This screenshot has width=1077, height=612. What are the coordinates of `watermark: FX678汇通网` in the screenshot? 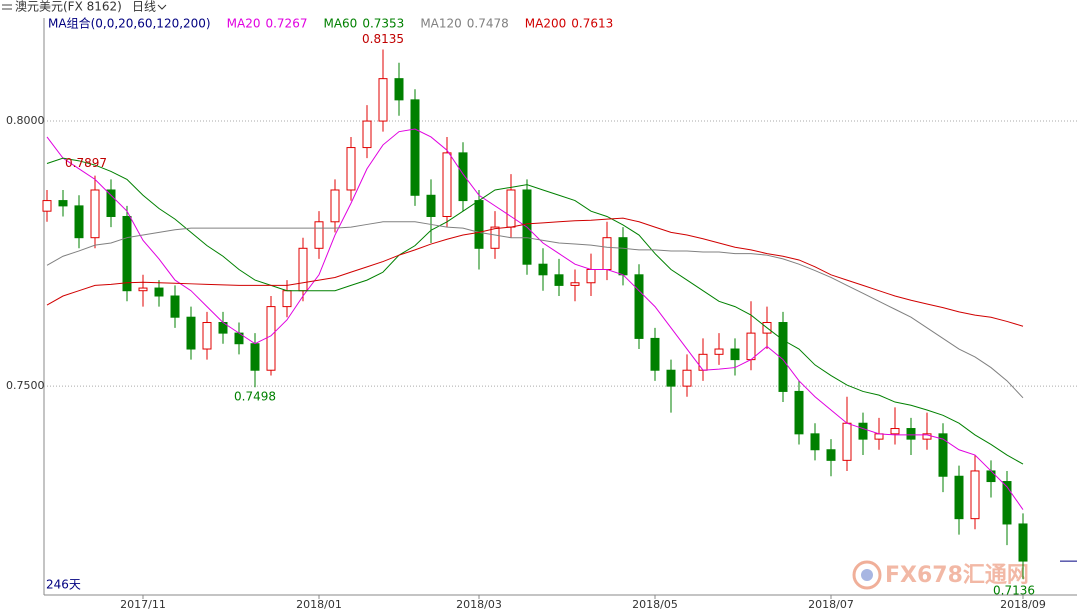 It's located at (957, 575).